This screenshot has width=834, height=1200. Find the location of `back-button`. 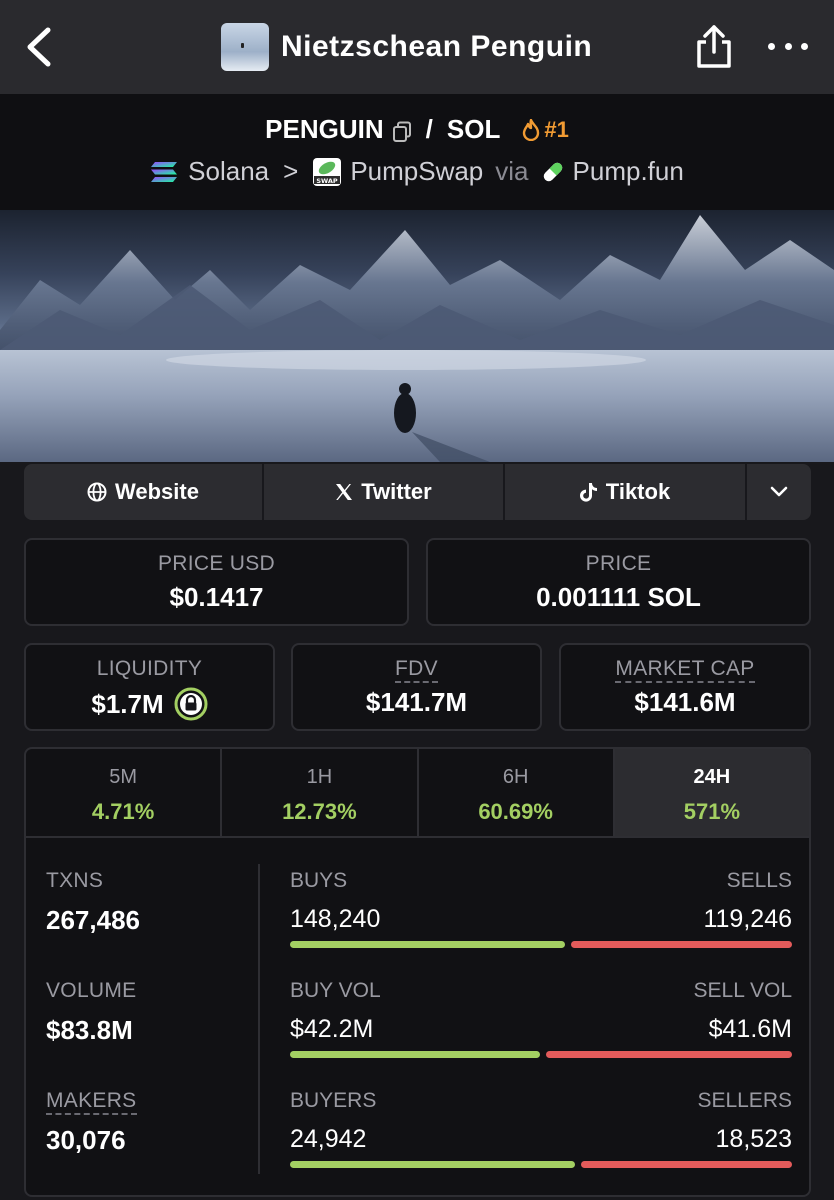

back-button is located at coordinates (40, 47).